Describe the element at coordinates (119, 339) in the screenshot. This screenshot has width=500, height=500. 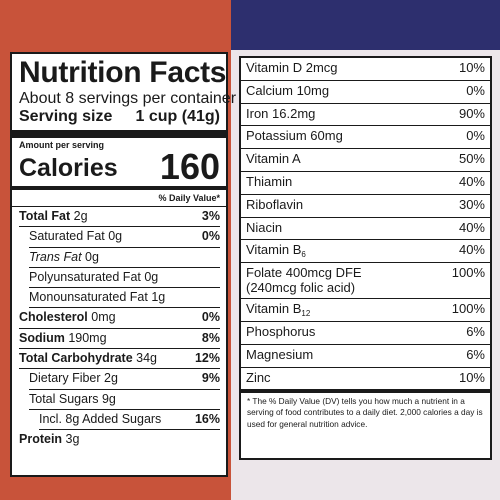
I see `nutrient-row: Sodium 190mg 8%` at that location.